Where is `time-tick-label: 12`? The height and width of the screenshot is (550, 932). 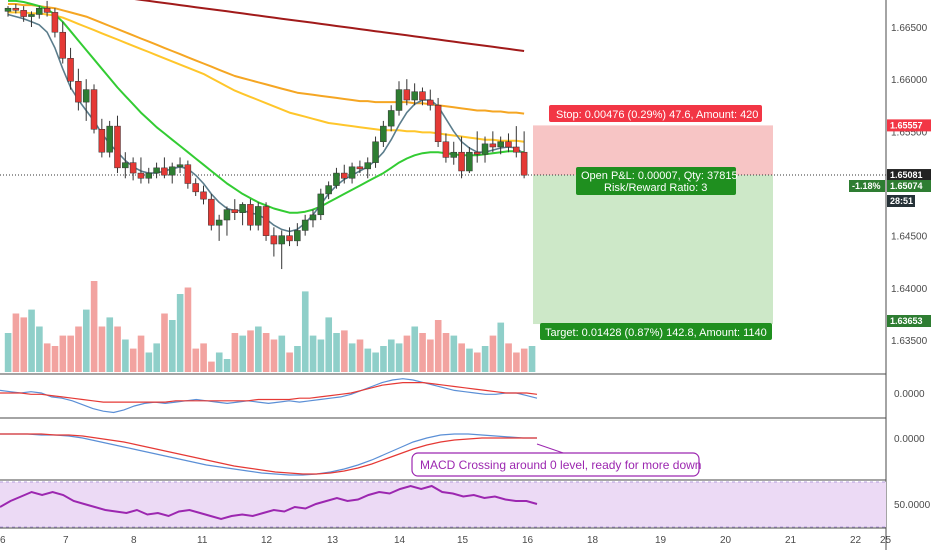
time-tick-label: 12 is located at coordinates (267, 540).